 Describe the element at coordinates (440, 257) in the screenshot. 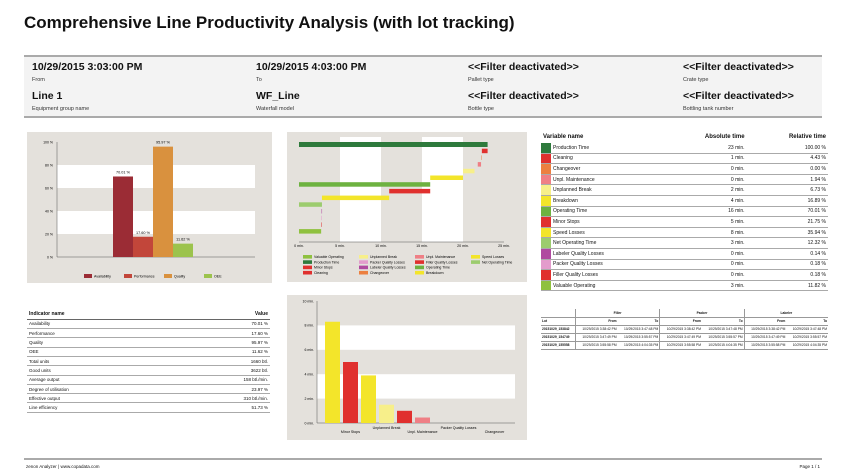

I see `legend-label: Unpl. Maintenance` at that location.